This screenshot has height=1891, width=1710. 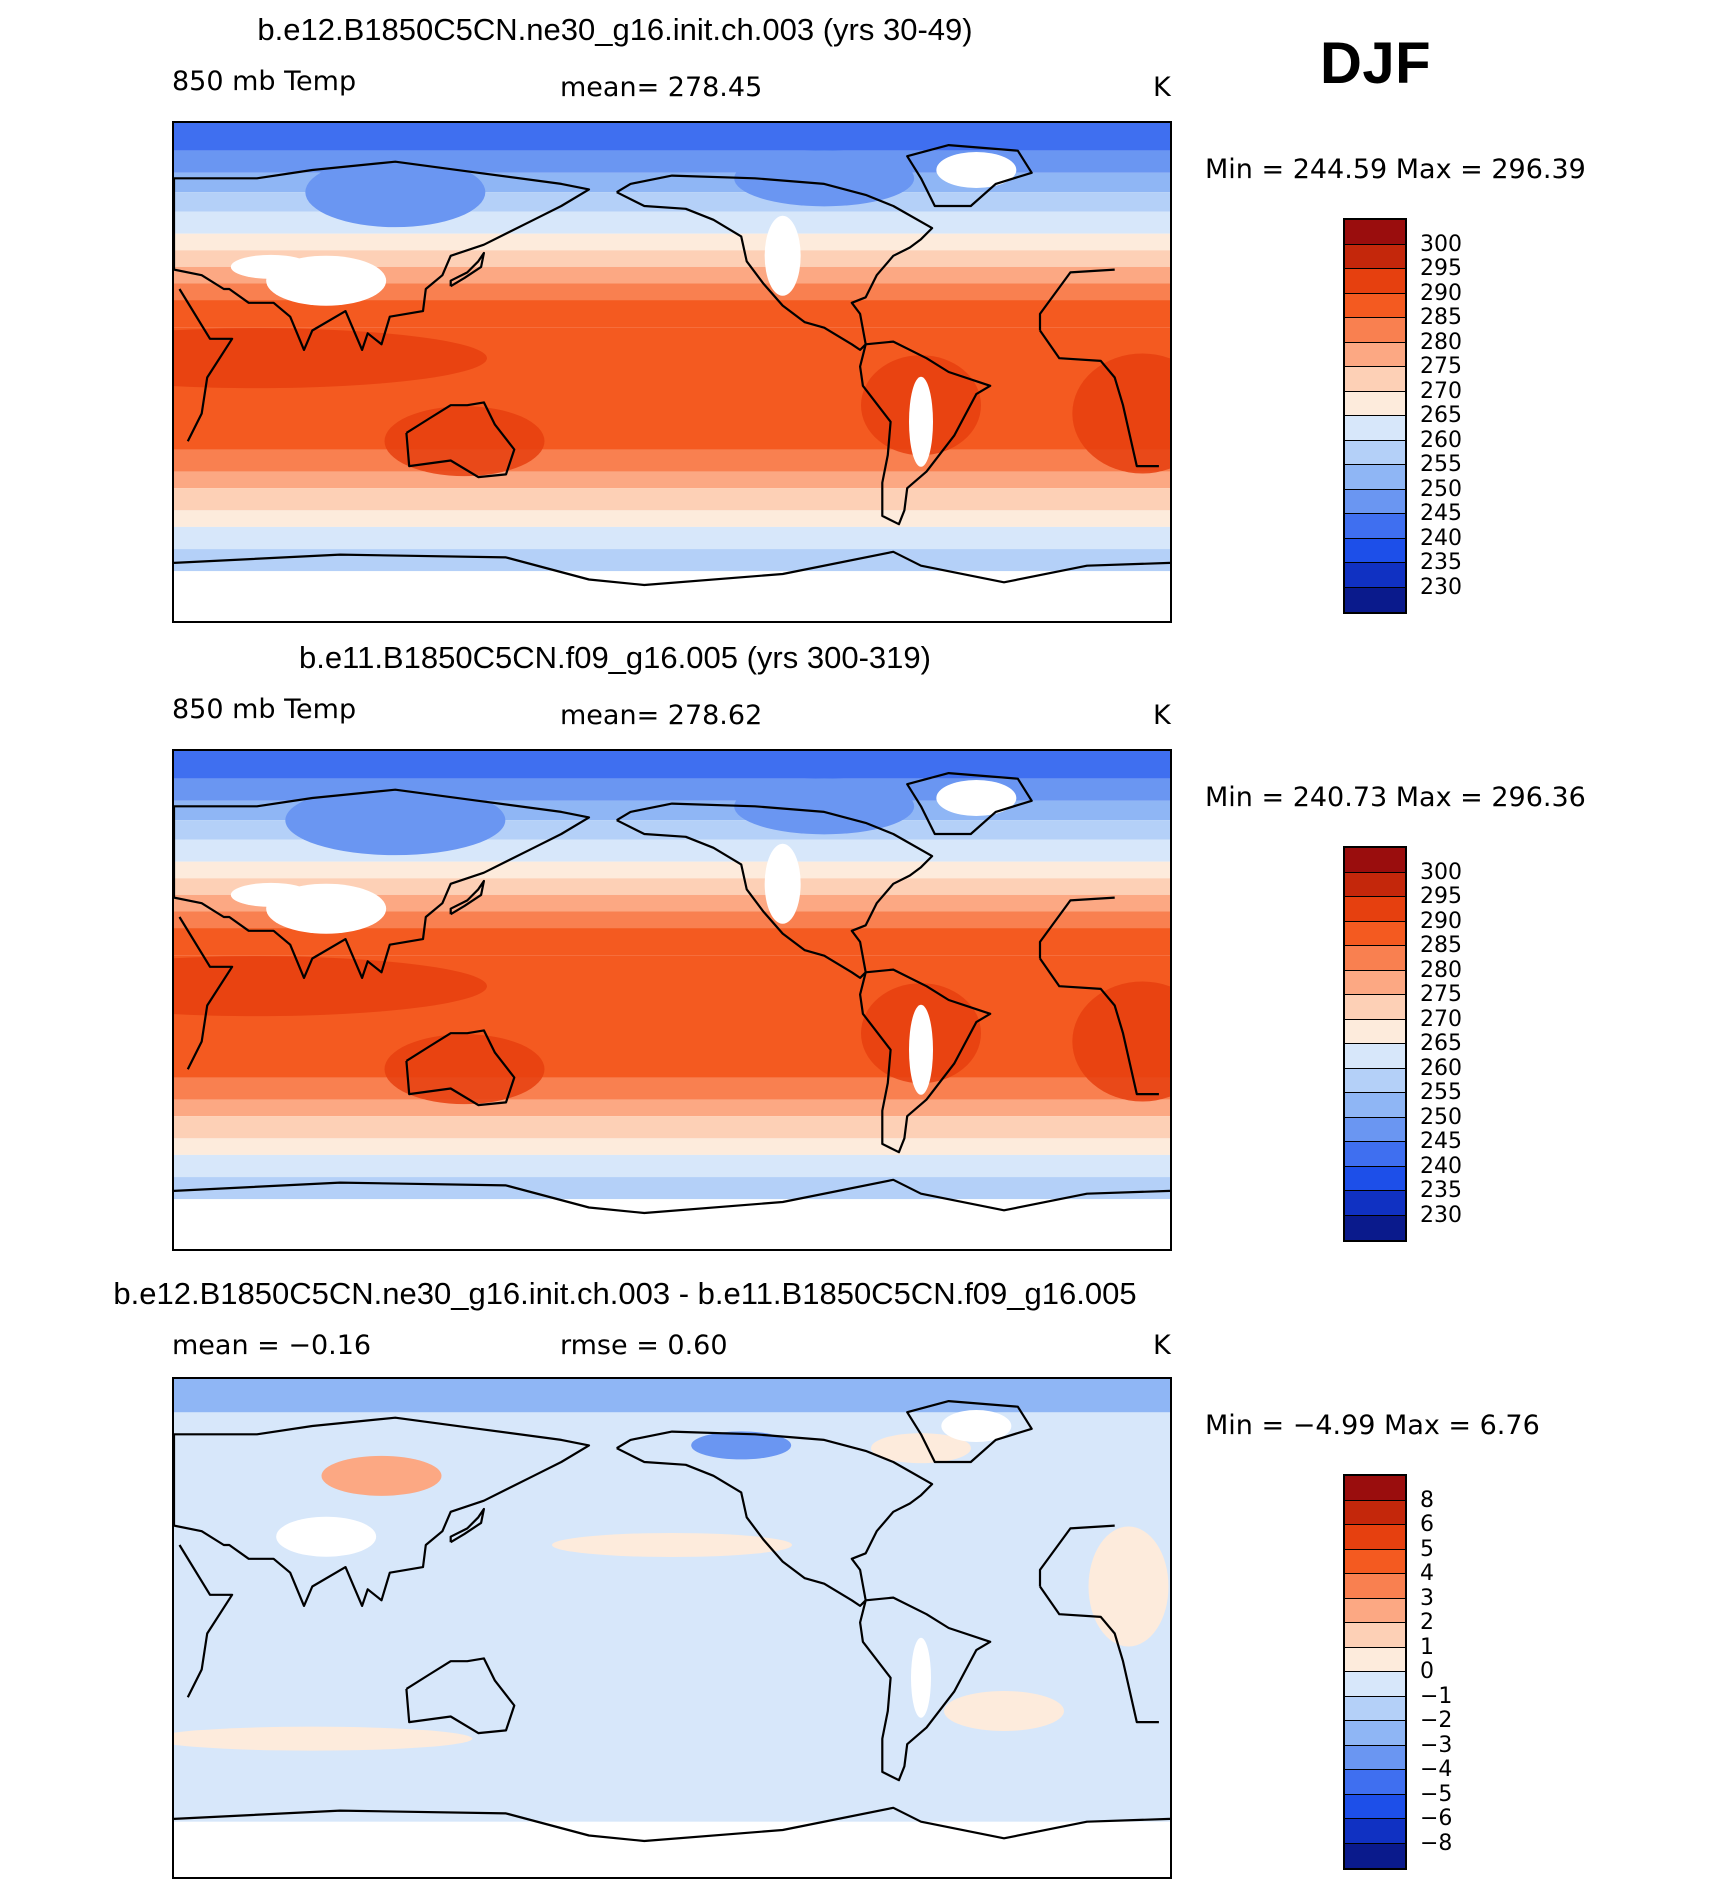 I want to click on colorbar-tick-label: 290, so click(x=1441, y=293).